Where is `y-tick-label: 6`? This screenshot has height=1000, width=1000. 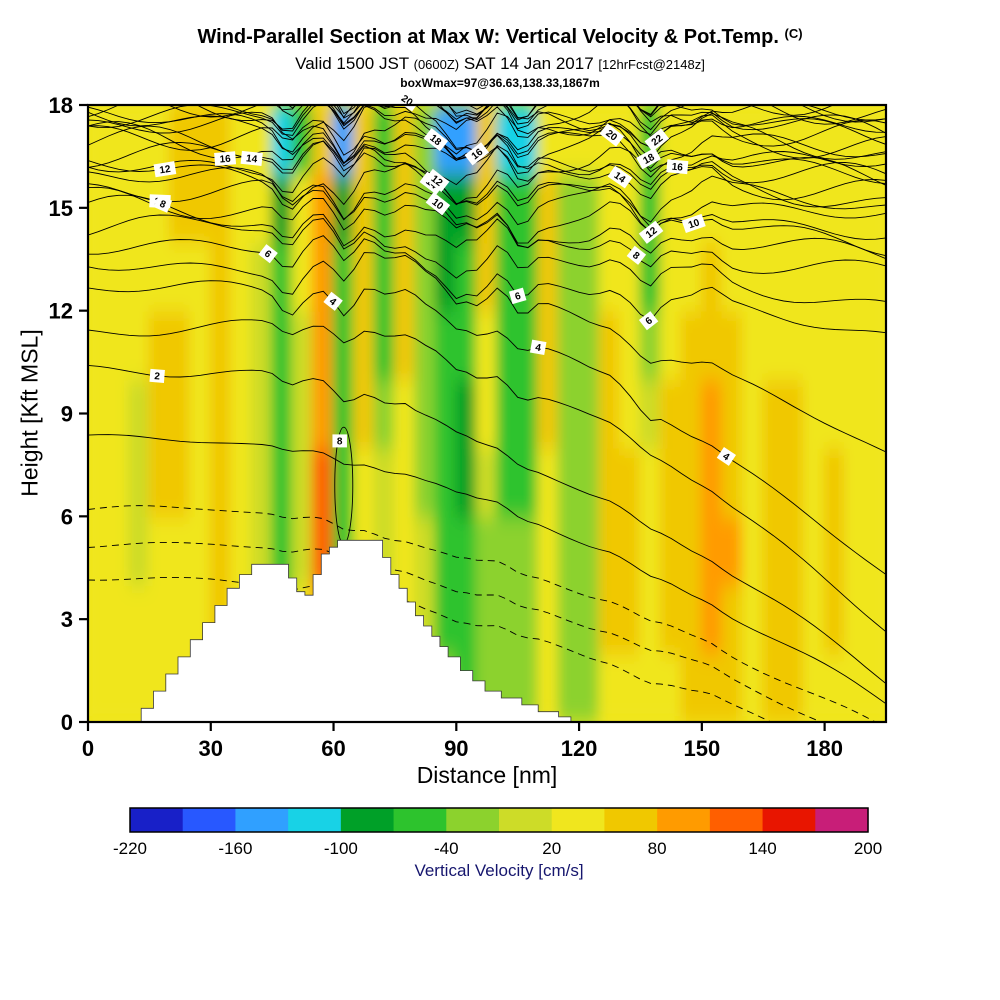 y-tick-label: 6 is located at coordinates (67, 516).